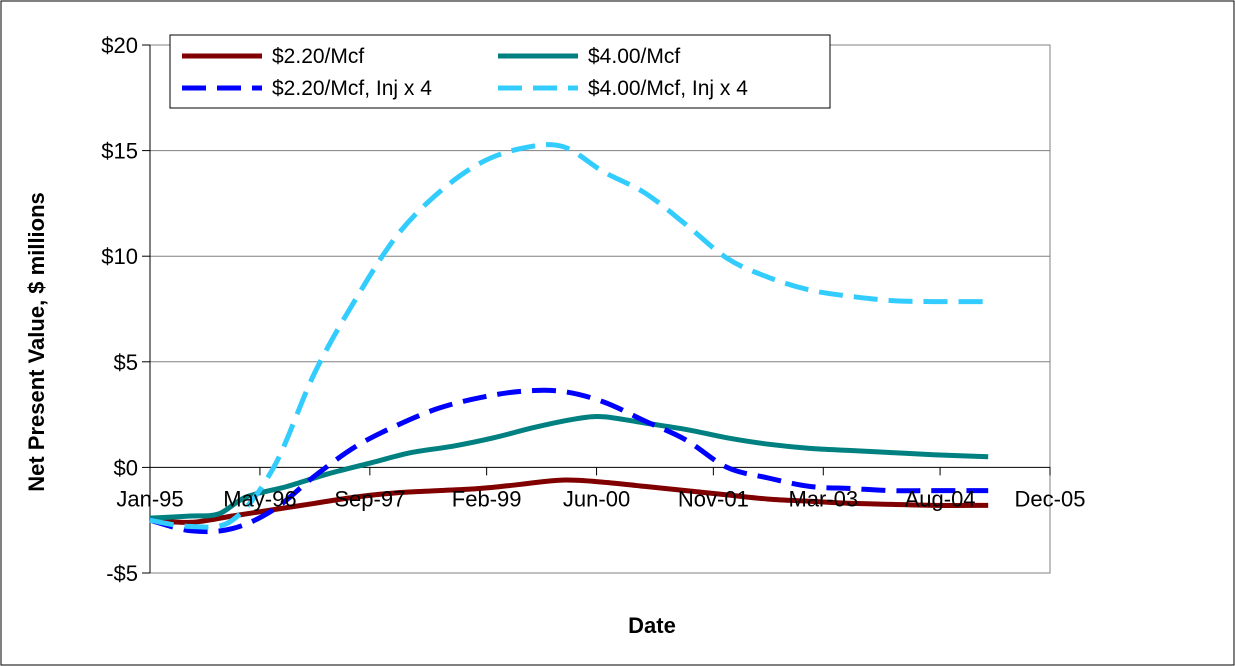  What do you see at coordinates (634, 56) in the screenshot?
I see `legend-label-series-1: $4.00/Mcf` at bounding box center [634, 56].